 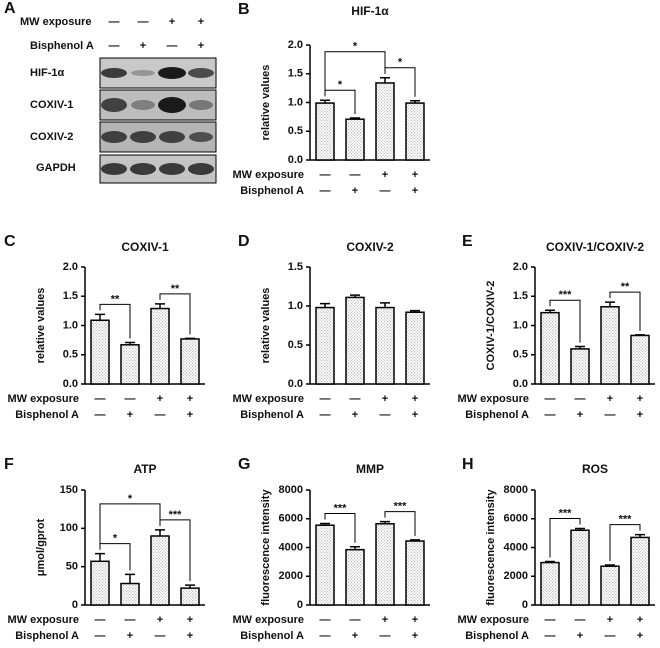 I want to click on y-axis-label: relative values, so click(x=266, y=103).